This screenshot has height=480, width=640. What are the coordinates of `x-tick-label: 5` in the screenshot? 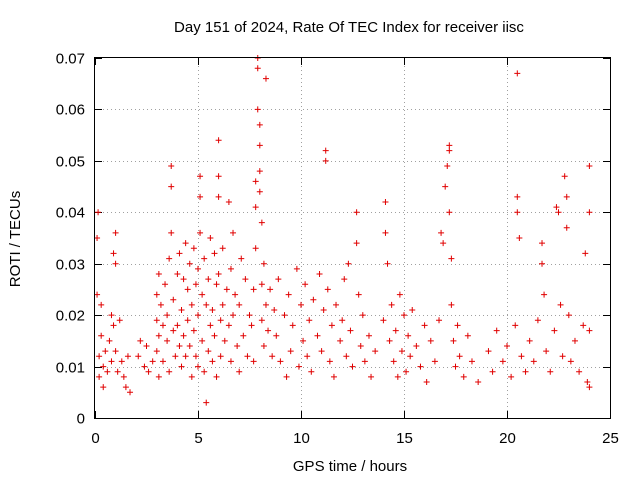 It's located at (198, 438).